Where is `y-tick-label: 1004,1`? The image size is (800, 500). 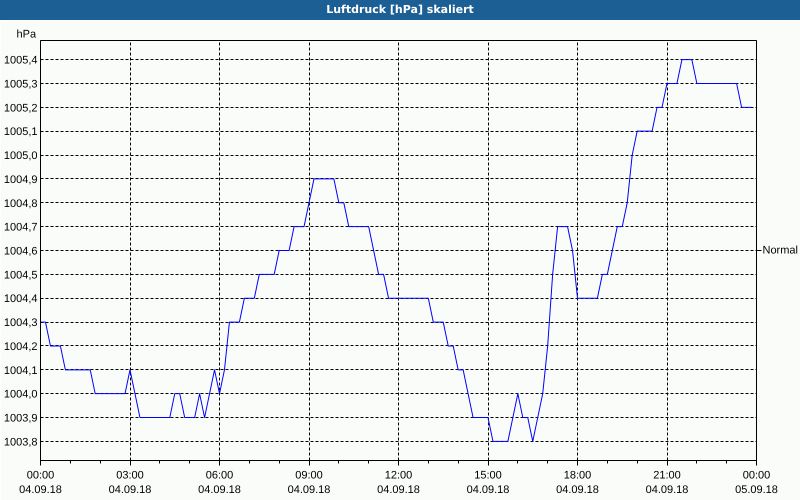 y-tick-label: 1004,1 is located at coordinates (21, 370).